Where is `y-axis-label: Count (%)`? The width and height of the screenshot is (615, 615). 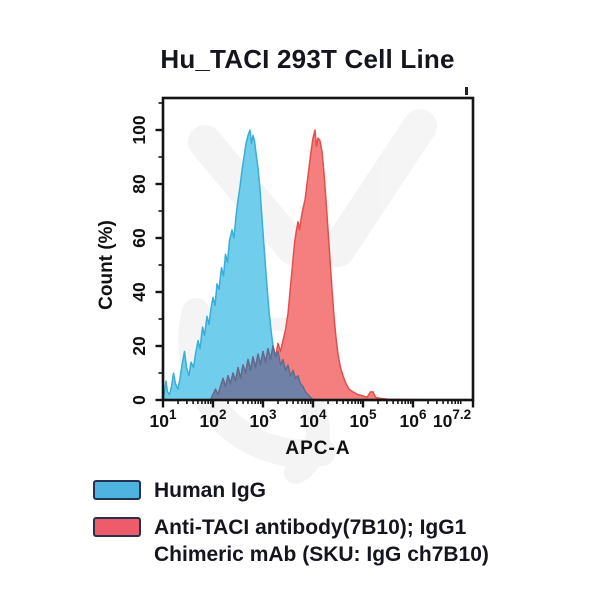
y-axis-label: Count (%) is located at coordinates (106, 265).